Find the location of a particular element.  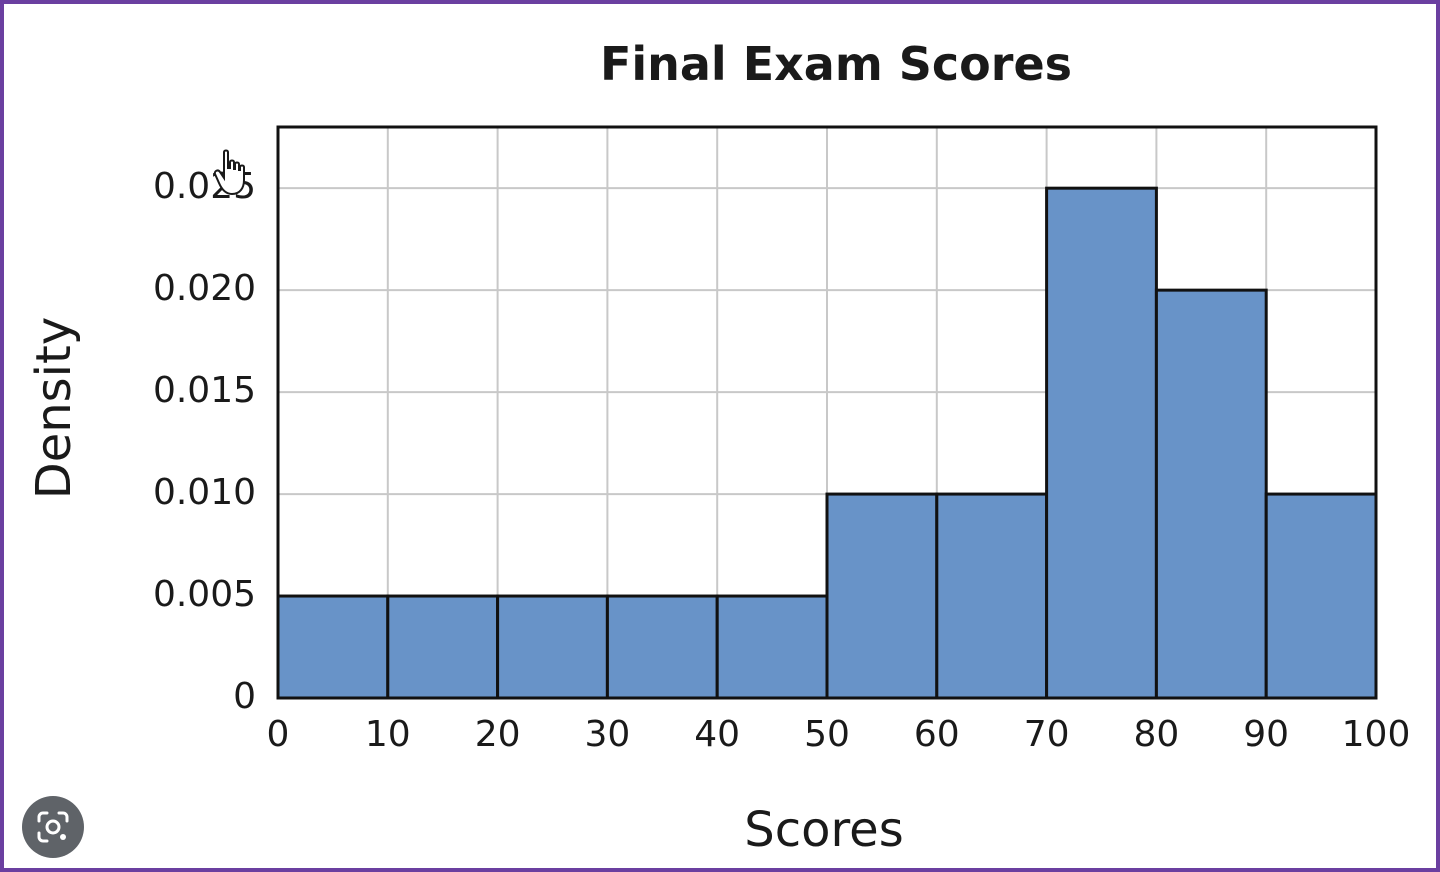

x-tick-label: 60 is located at coordinates (937, 734).